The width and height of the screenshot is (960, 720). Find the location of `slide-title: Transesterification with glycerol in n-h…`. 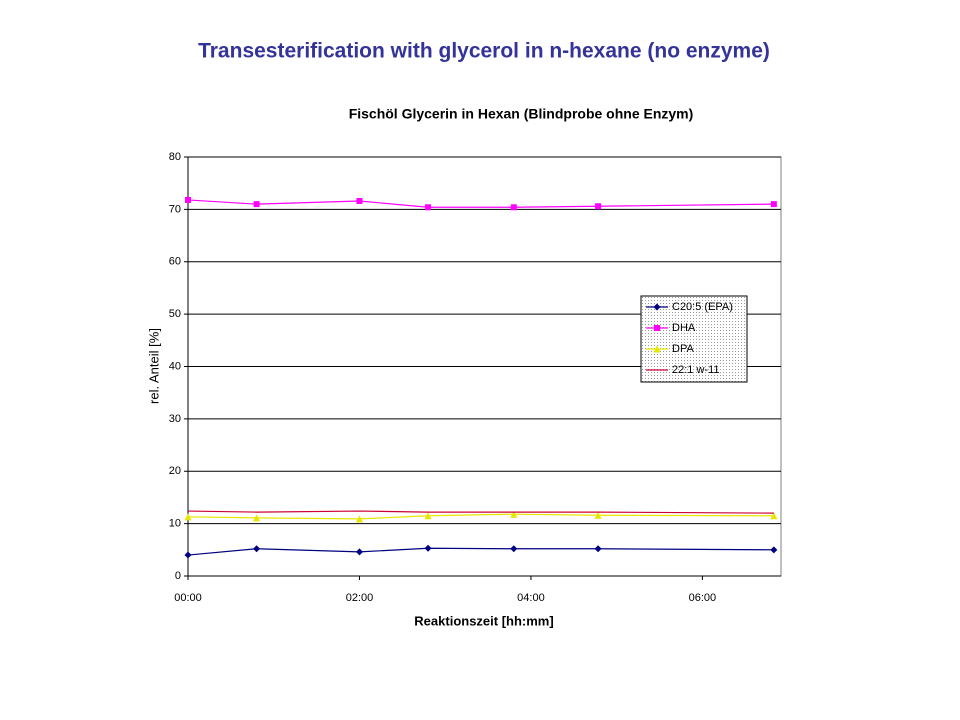

slide-title: Transesterification with glycerol in n-h… is located at coordinates (484, 51).